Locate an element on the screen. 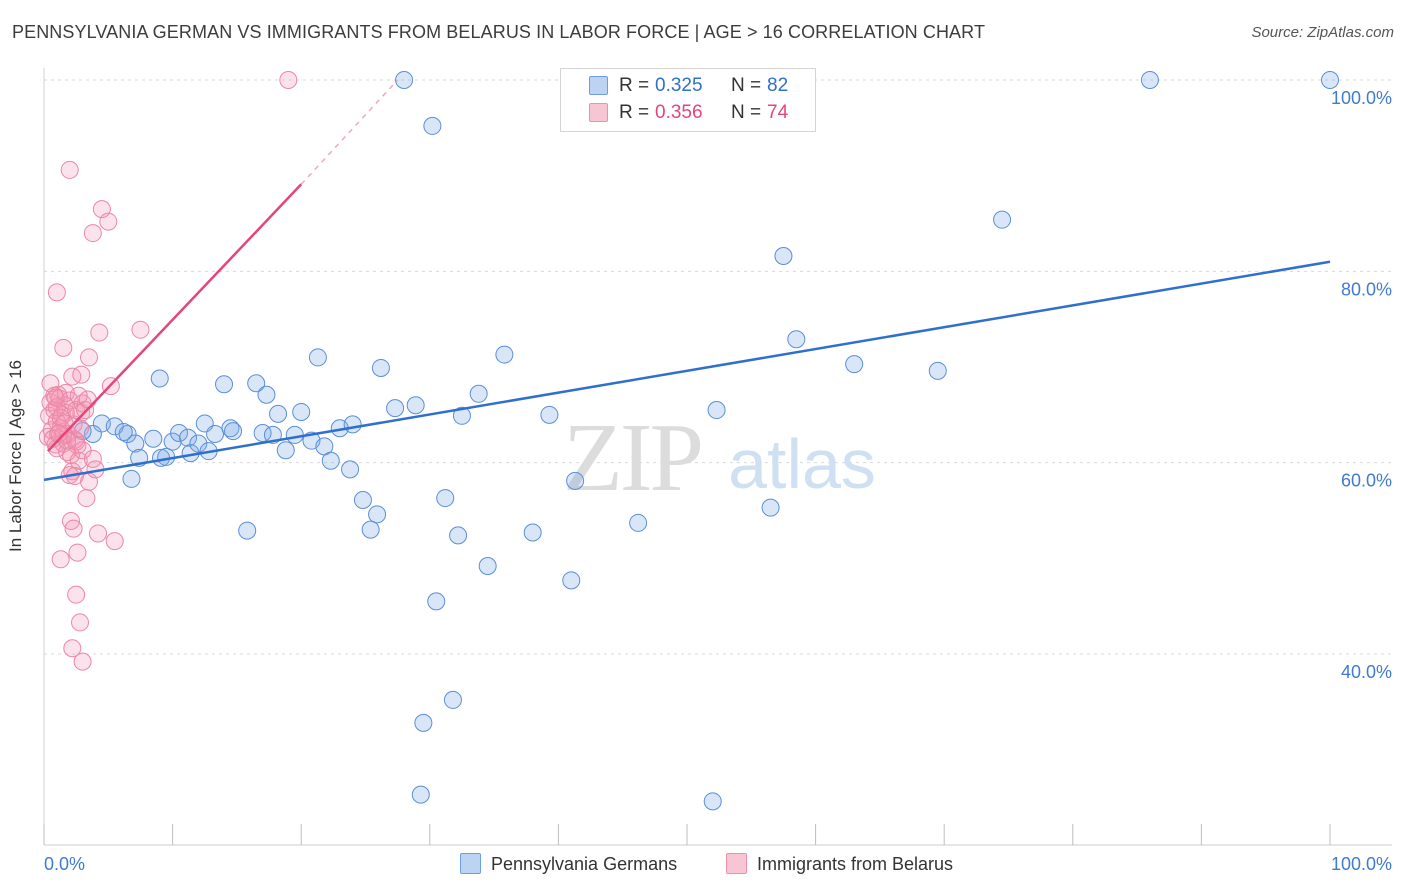  trend-line-immigrants-from-belarus is located at coordinates (174, 318).